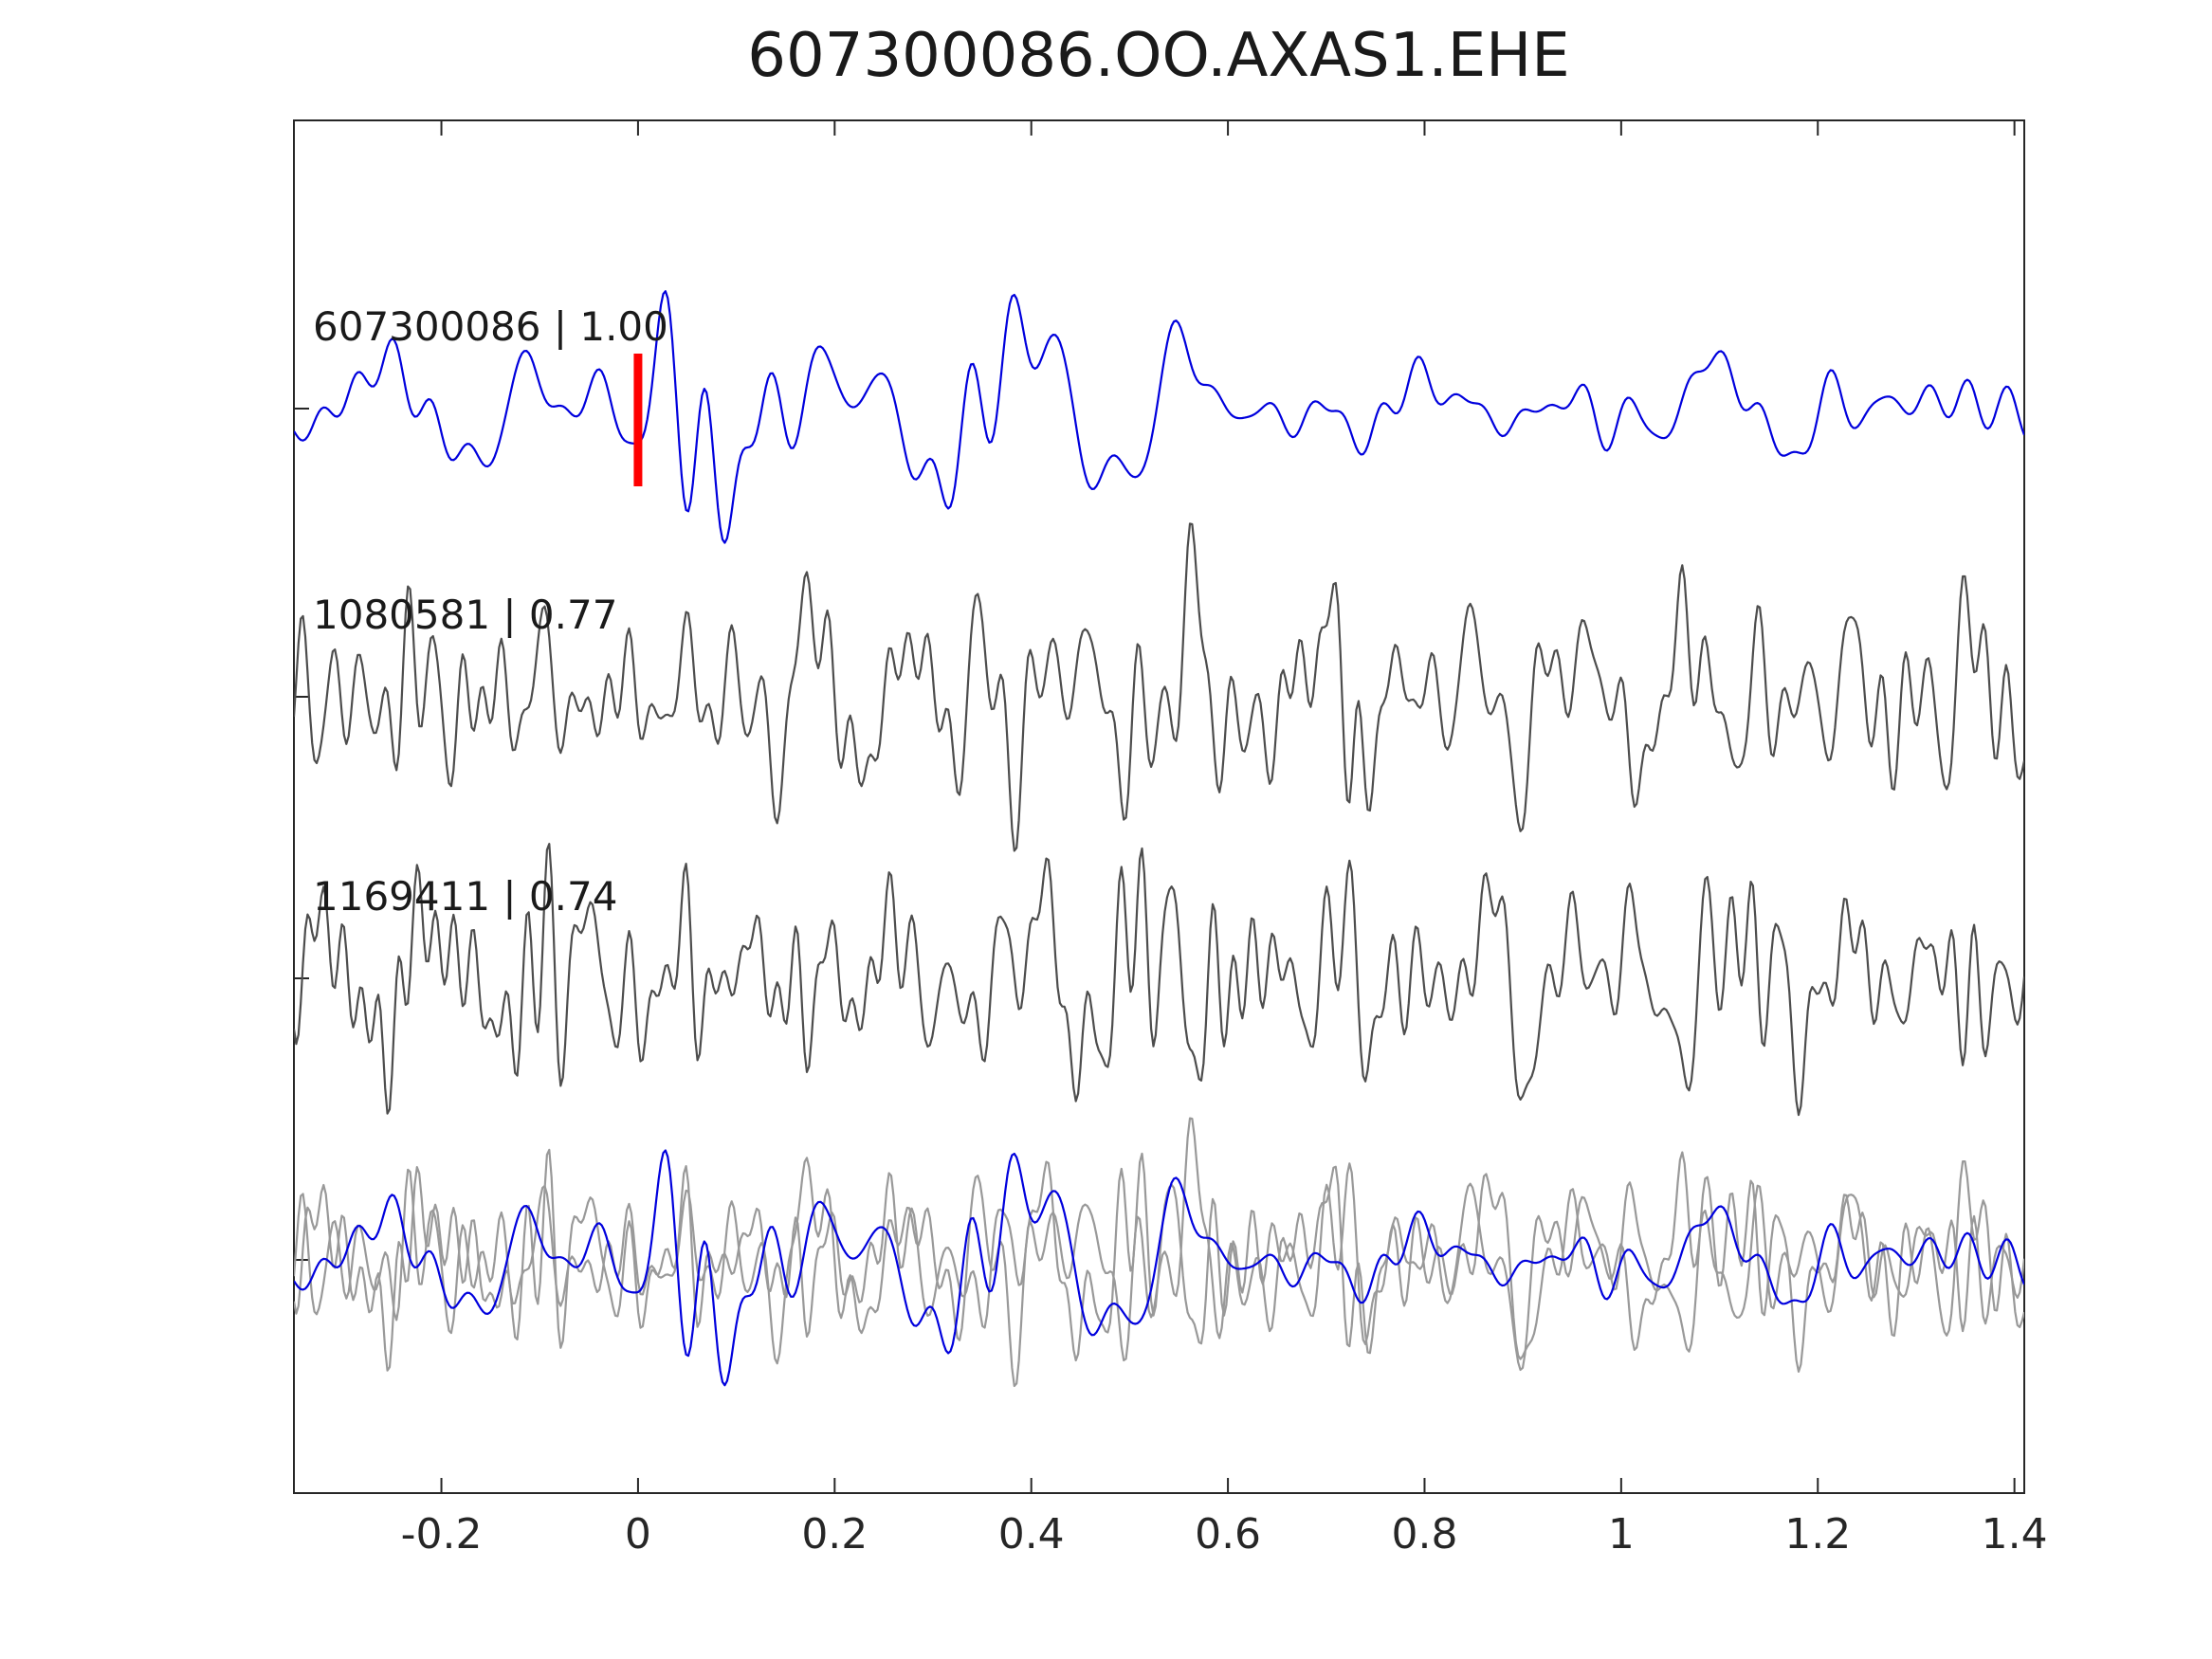  Describe the element at coordinates (1158, 56) in the screenshot. I see `chart-title: 607300086.OO.AXAS1.EHE` at that location.